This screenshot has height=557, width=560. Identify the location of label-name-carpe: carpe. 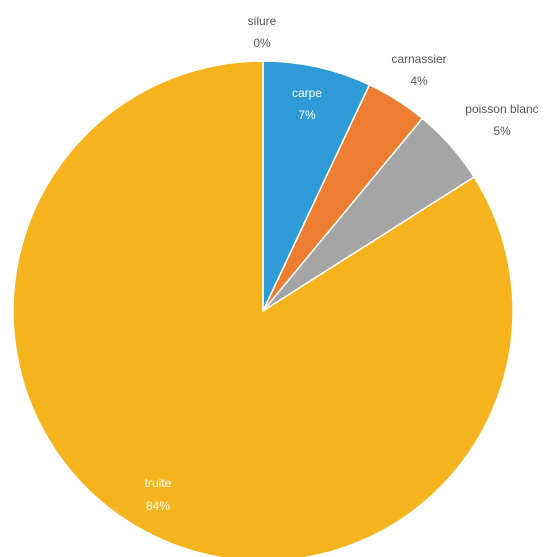
(307, 93).